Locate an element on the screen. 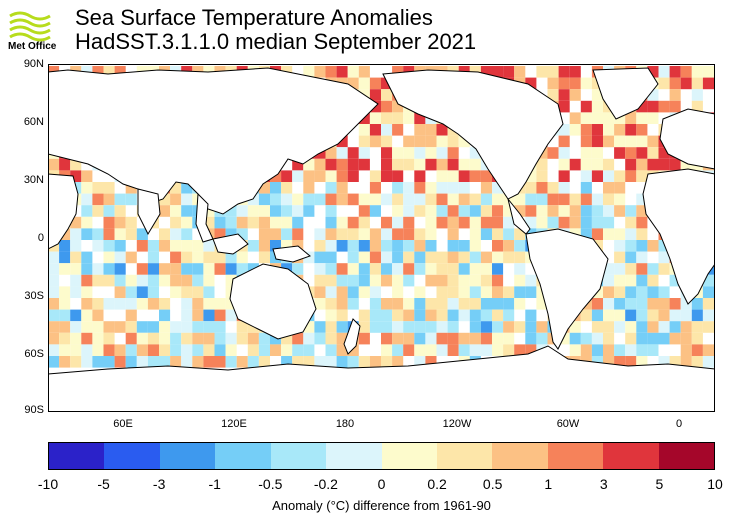 This screenshot has width=738, height=525. colorbar-tick-label: -0.2 is located at coordinates (325, 484).